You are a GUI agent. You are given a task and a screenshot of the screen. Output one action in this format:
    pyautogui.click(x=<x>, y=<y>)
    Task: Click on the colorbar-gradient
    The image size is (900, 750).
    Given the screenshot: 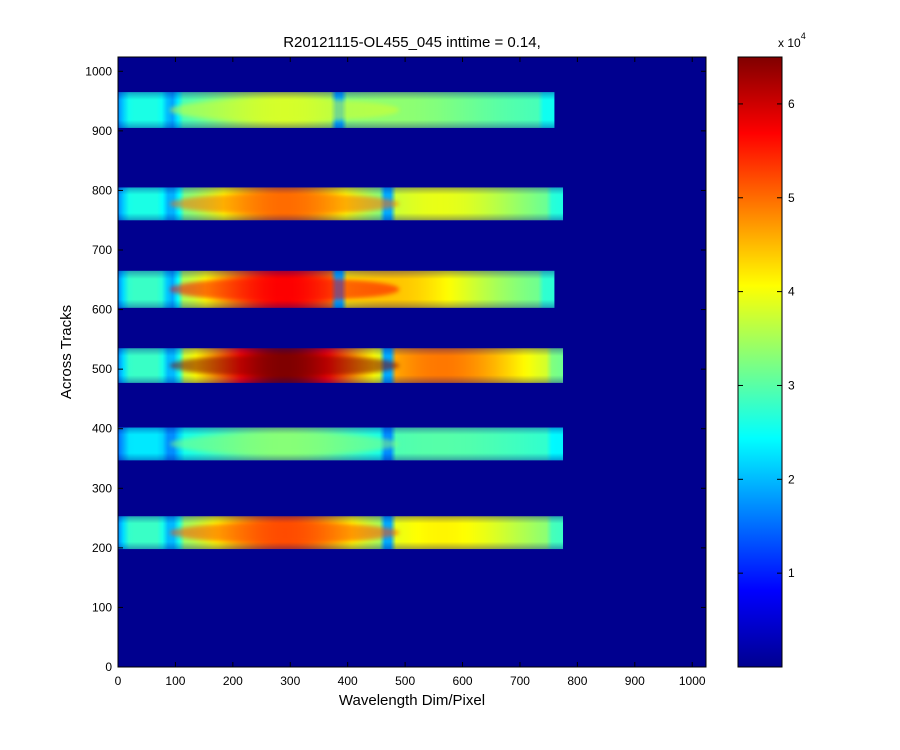 What is the action you would take?
    pyautogui.click(x=760, y=362)
    